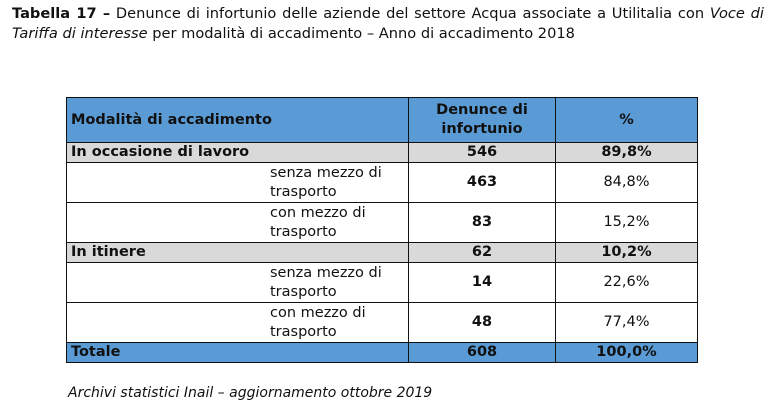 This screenshot has width=769, height=419. I want to click on total-row: Totale 608 100,0%, so click(382, 352).